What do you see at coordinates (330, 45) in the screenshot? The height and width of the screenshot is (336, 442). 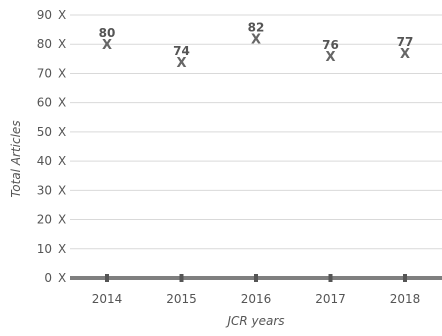 I see `data-label: 76` at bounding box center [330, 45].